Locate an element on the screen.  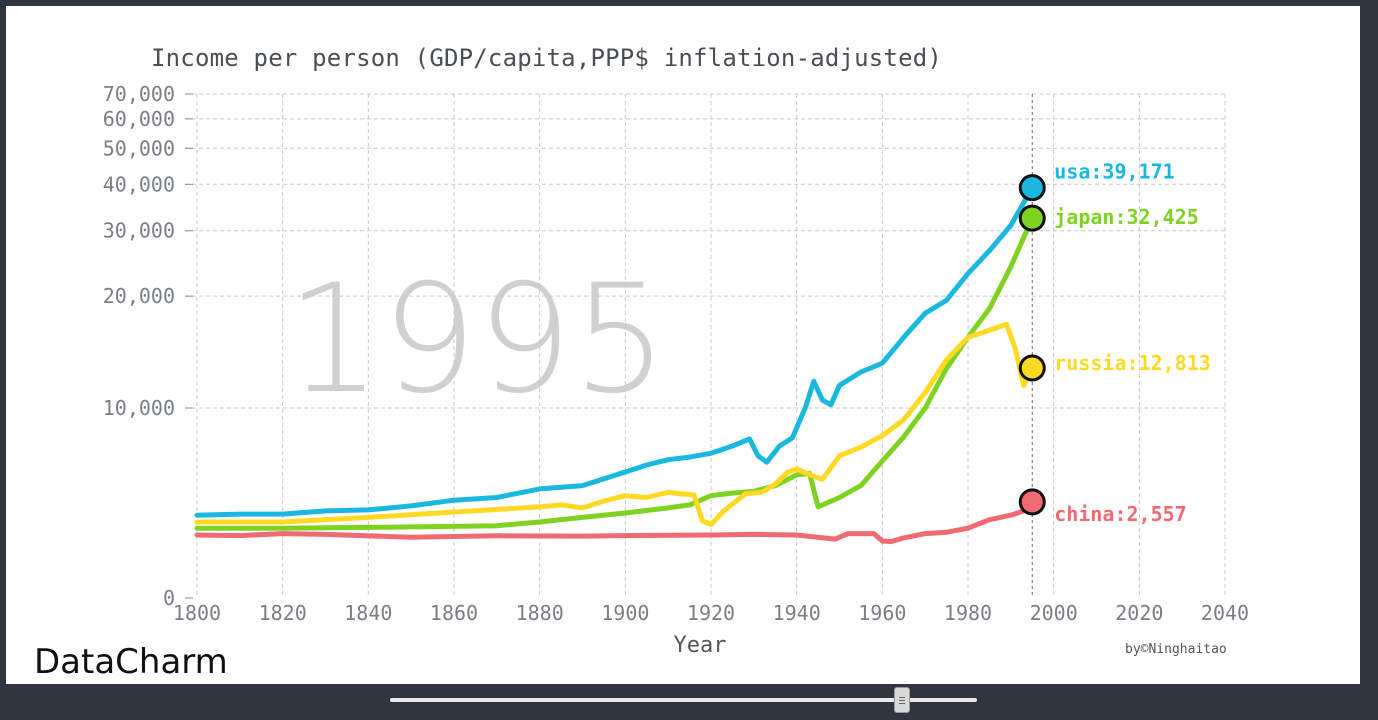
x-tick-label: 1920 is located at coordinates (711, 613).